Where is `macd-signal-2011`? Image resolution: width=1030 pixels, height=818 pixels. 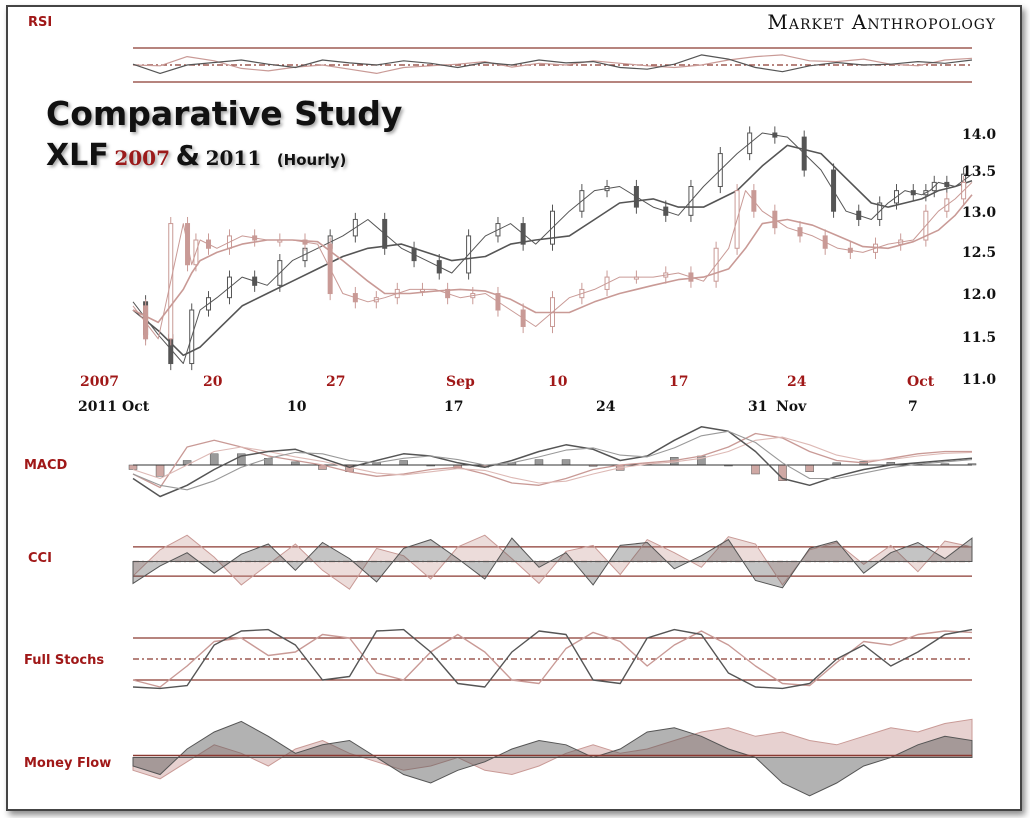
macd-signal-2011 is located at coordinates (552, 460).